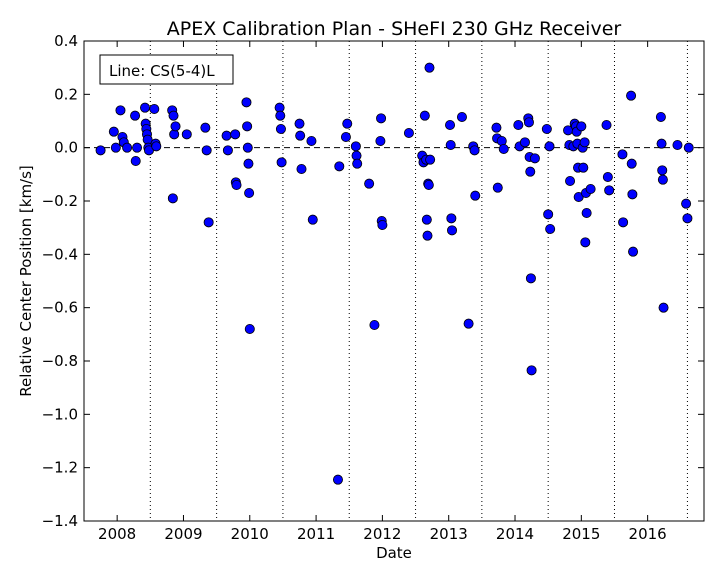 The height and width of the screenshot is (578, 724). I want to click on y-tick-label: −1.2, so click(60, 468).